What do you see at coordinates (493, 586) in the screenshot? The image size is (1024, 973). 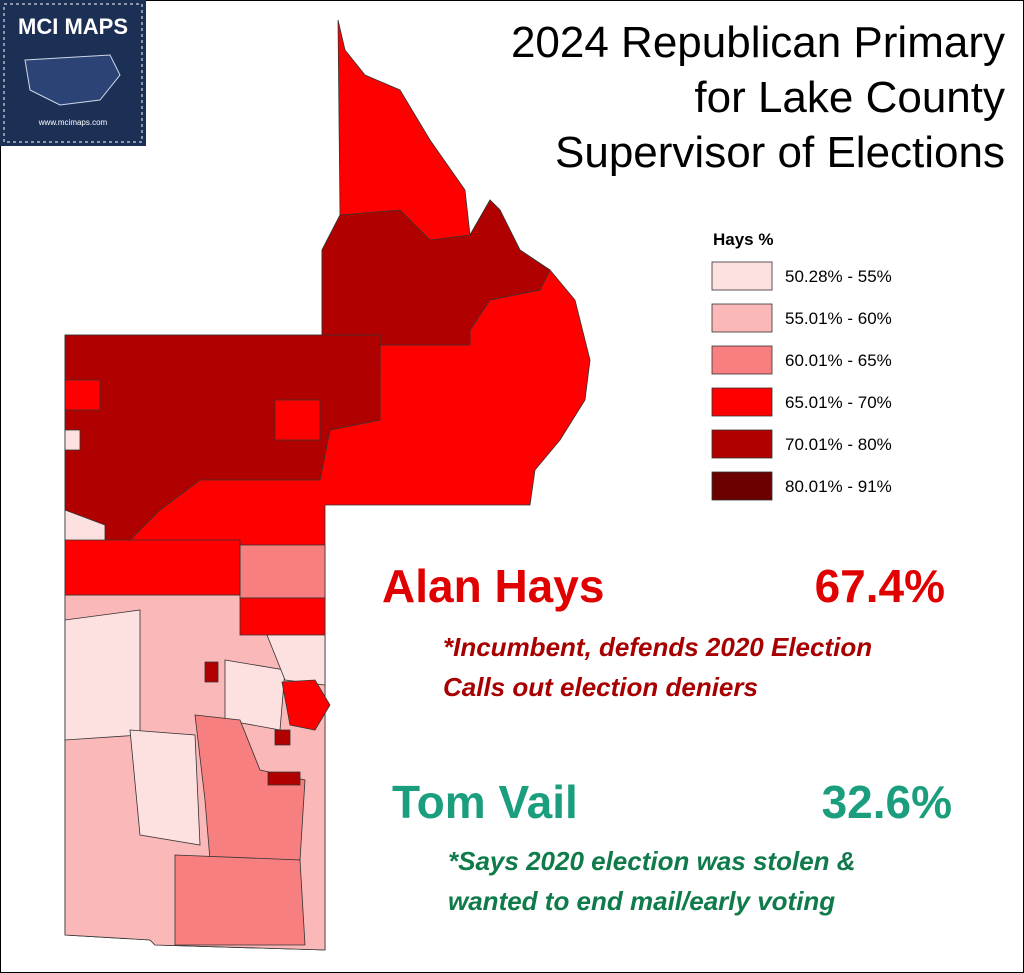 I see `candidate-name: Alan Hays` at bounding box center [493, 586].